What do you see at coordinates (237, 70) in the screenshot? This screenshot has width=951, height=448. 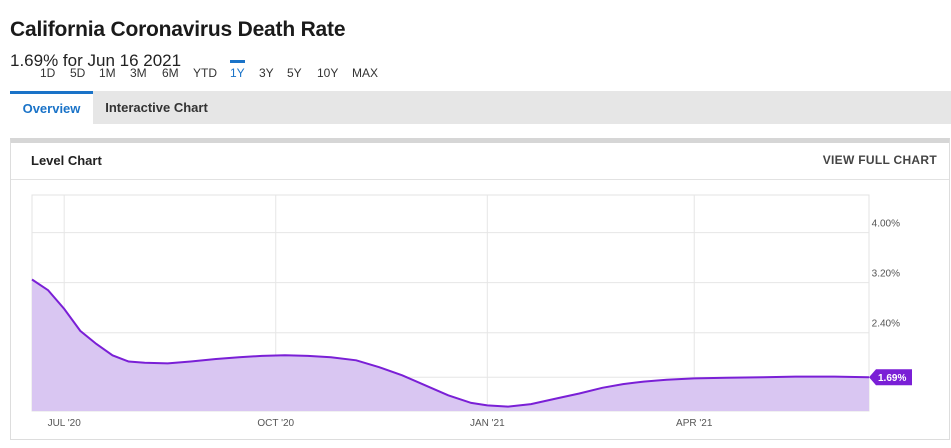 I see `range-1y: 1Y` at bounding box center [237, 70].